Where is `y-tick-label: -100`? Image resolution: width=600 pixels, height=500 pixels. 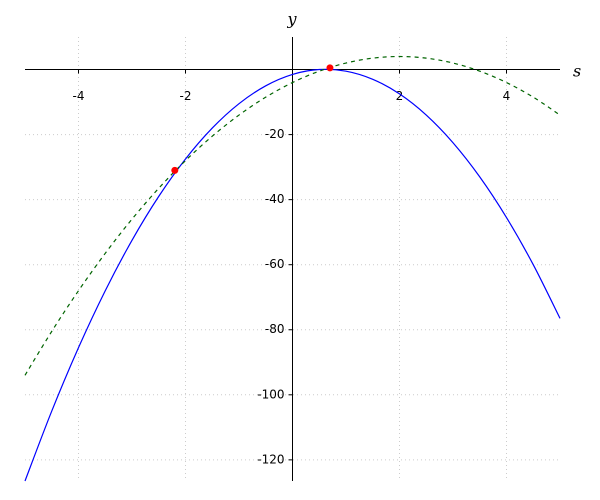
y-tick-label: -100 is located at coordinates (270, 394).